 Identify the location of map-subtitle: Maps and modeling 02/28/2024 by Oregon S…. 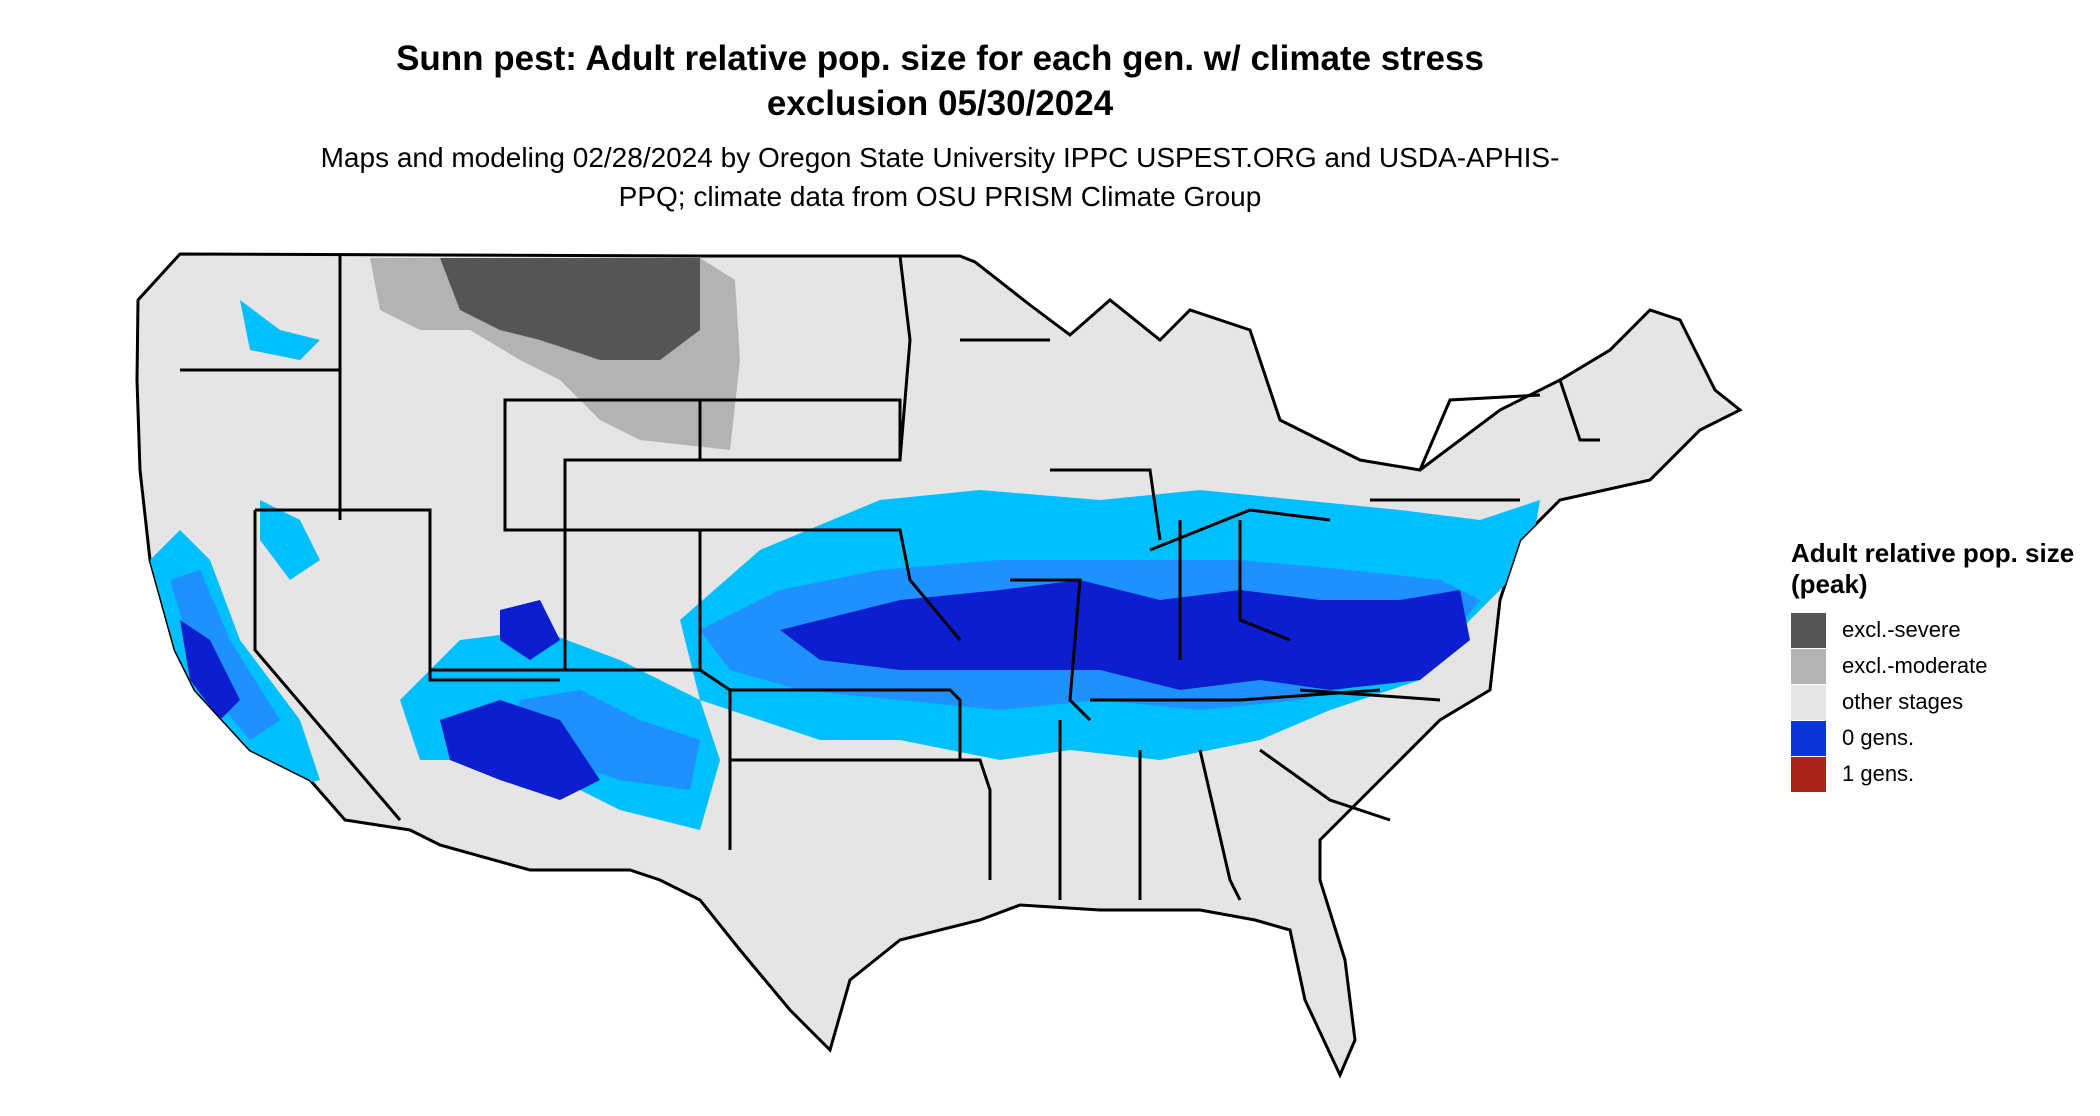
(940, 177).